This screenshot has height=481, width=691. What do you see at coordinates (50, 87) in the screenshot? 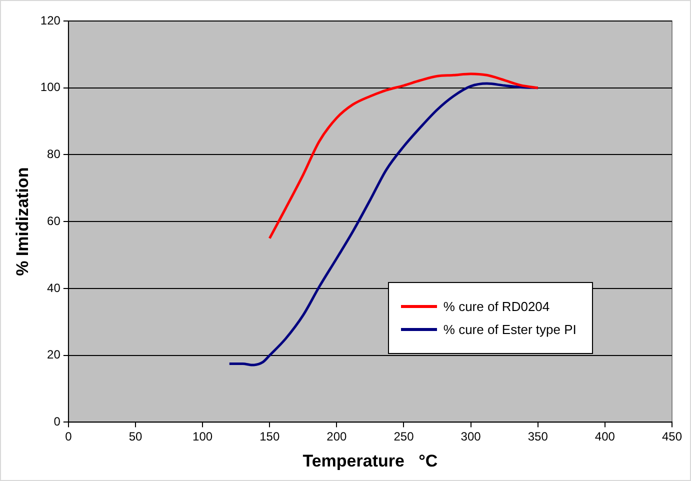
I see `y-tick-label: 100` at bounding box center [50, 87].